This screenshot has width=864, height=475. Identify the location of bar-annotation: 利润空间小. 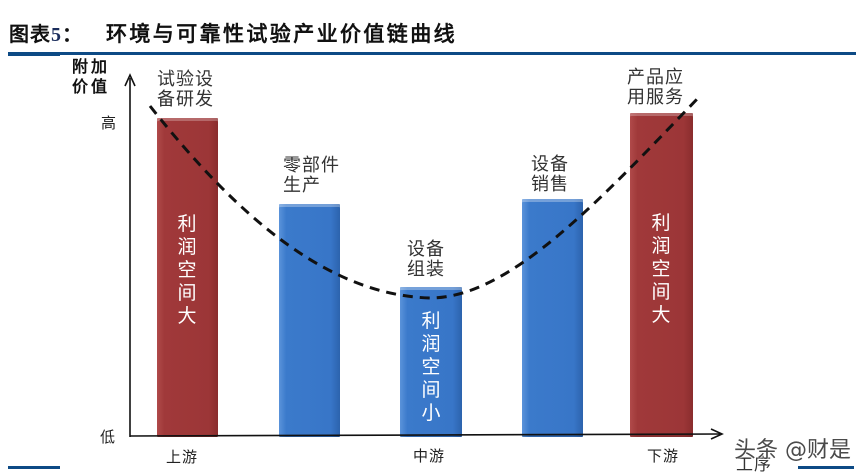
(431, 367).